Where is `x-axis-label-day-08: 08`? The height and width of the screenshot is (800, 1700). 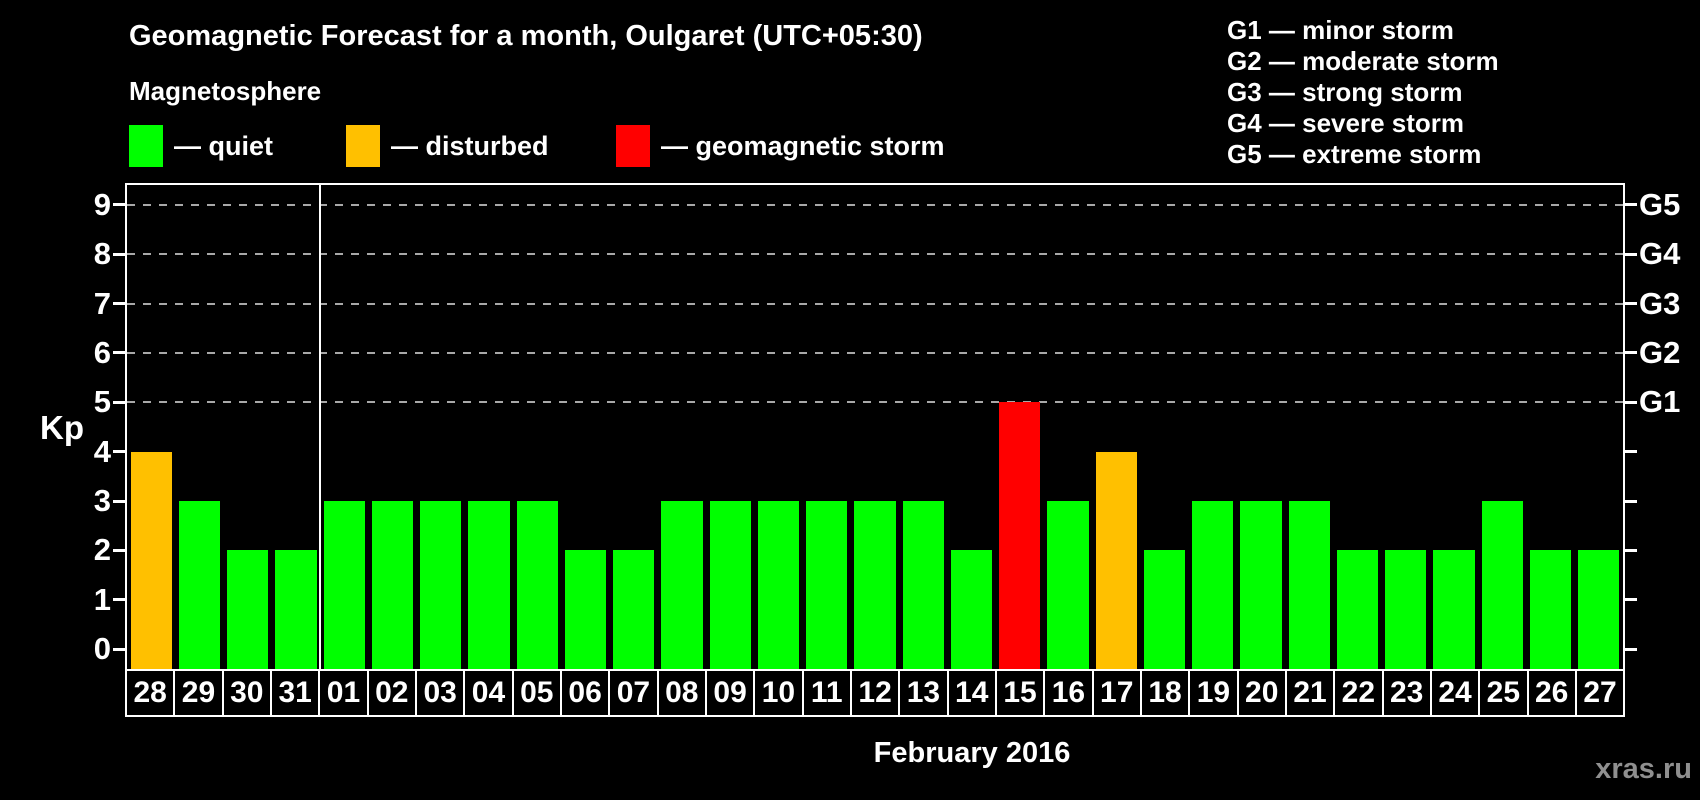 x-axis-label-day-08: 08 is located at coordinates (681, 693).